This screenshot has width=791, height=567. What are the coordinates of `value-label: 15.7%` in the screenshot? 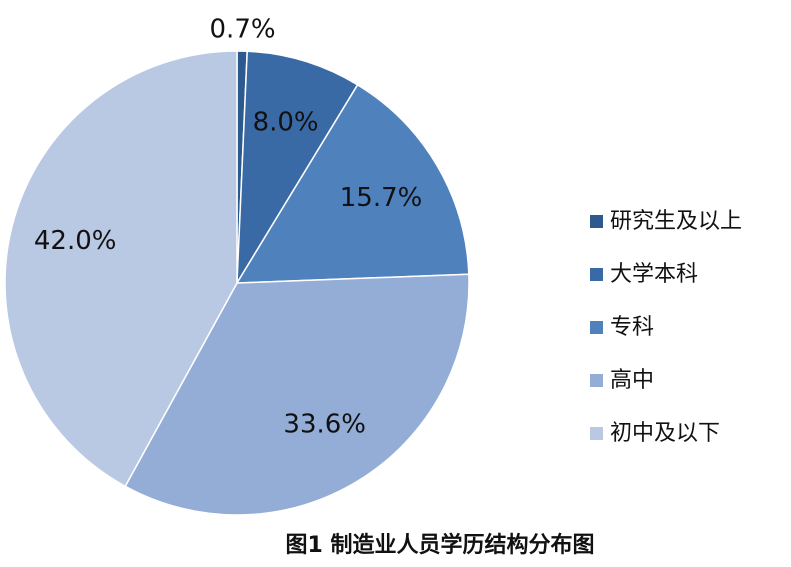 It's located at (381, 198).